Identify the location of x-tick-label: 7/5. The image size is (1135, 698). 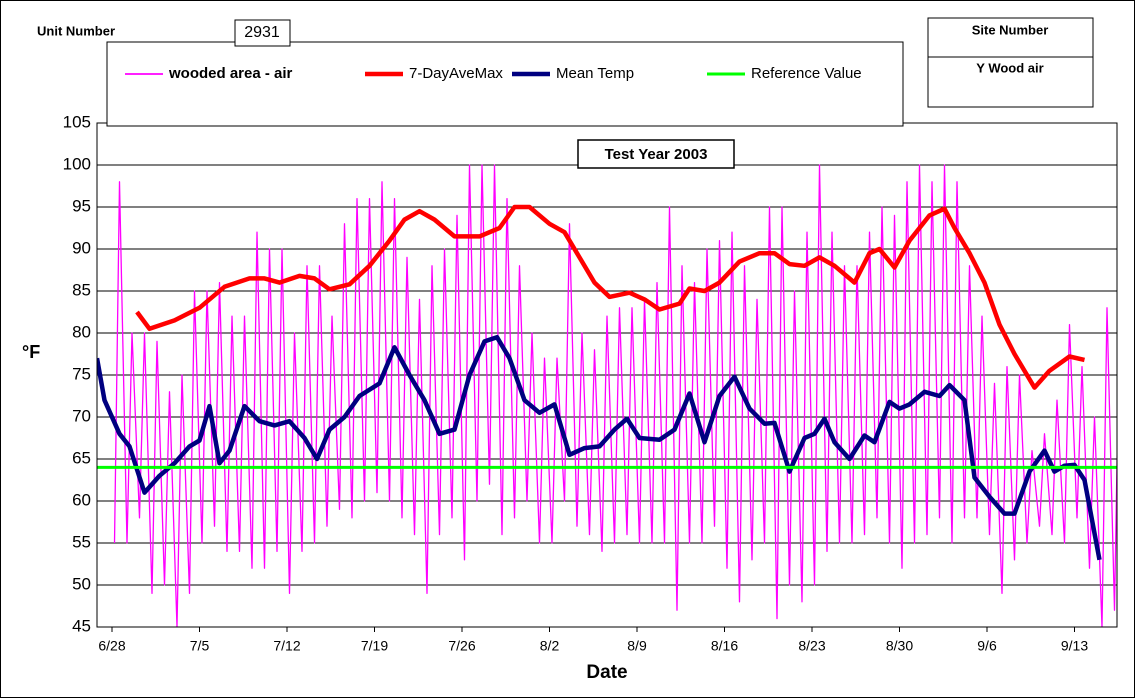
(200, 646).